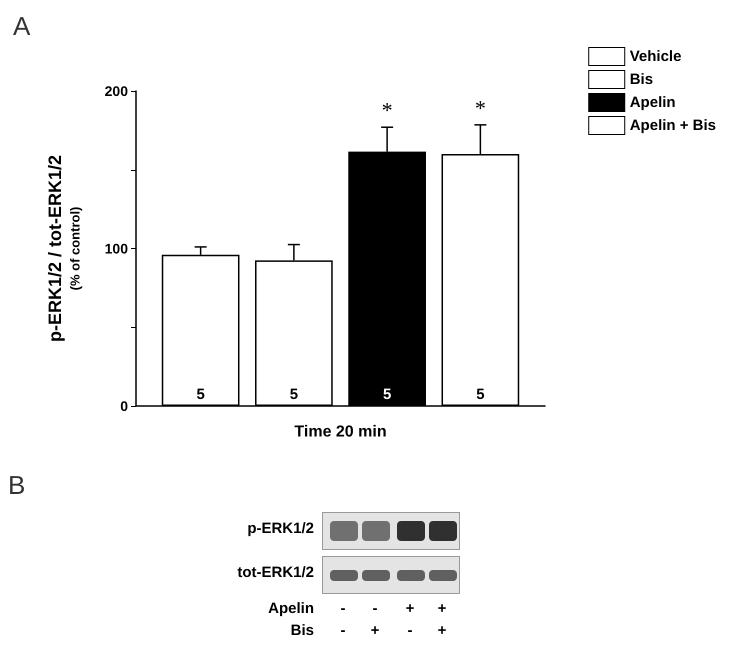  I want to click on legend-label: Vehicle, so click(656, 56).